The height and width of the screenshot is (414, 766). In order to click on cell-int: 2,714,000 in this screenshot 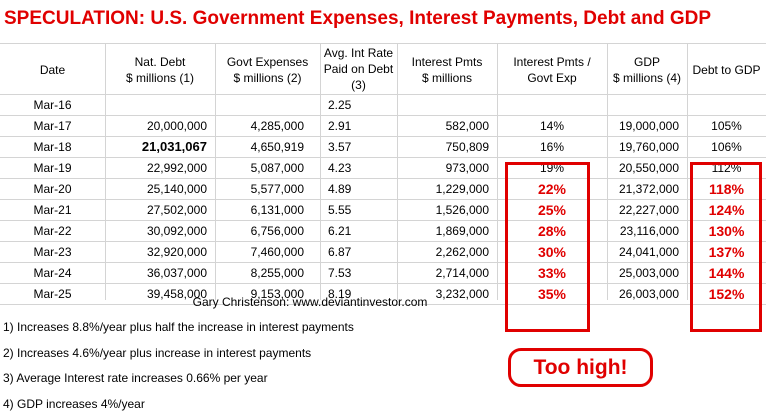, I will do `click(462, 273)`.